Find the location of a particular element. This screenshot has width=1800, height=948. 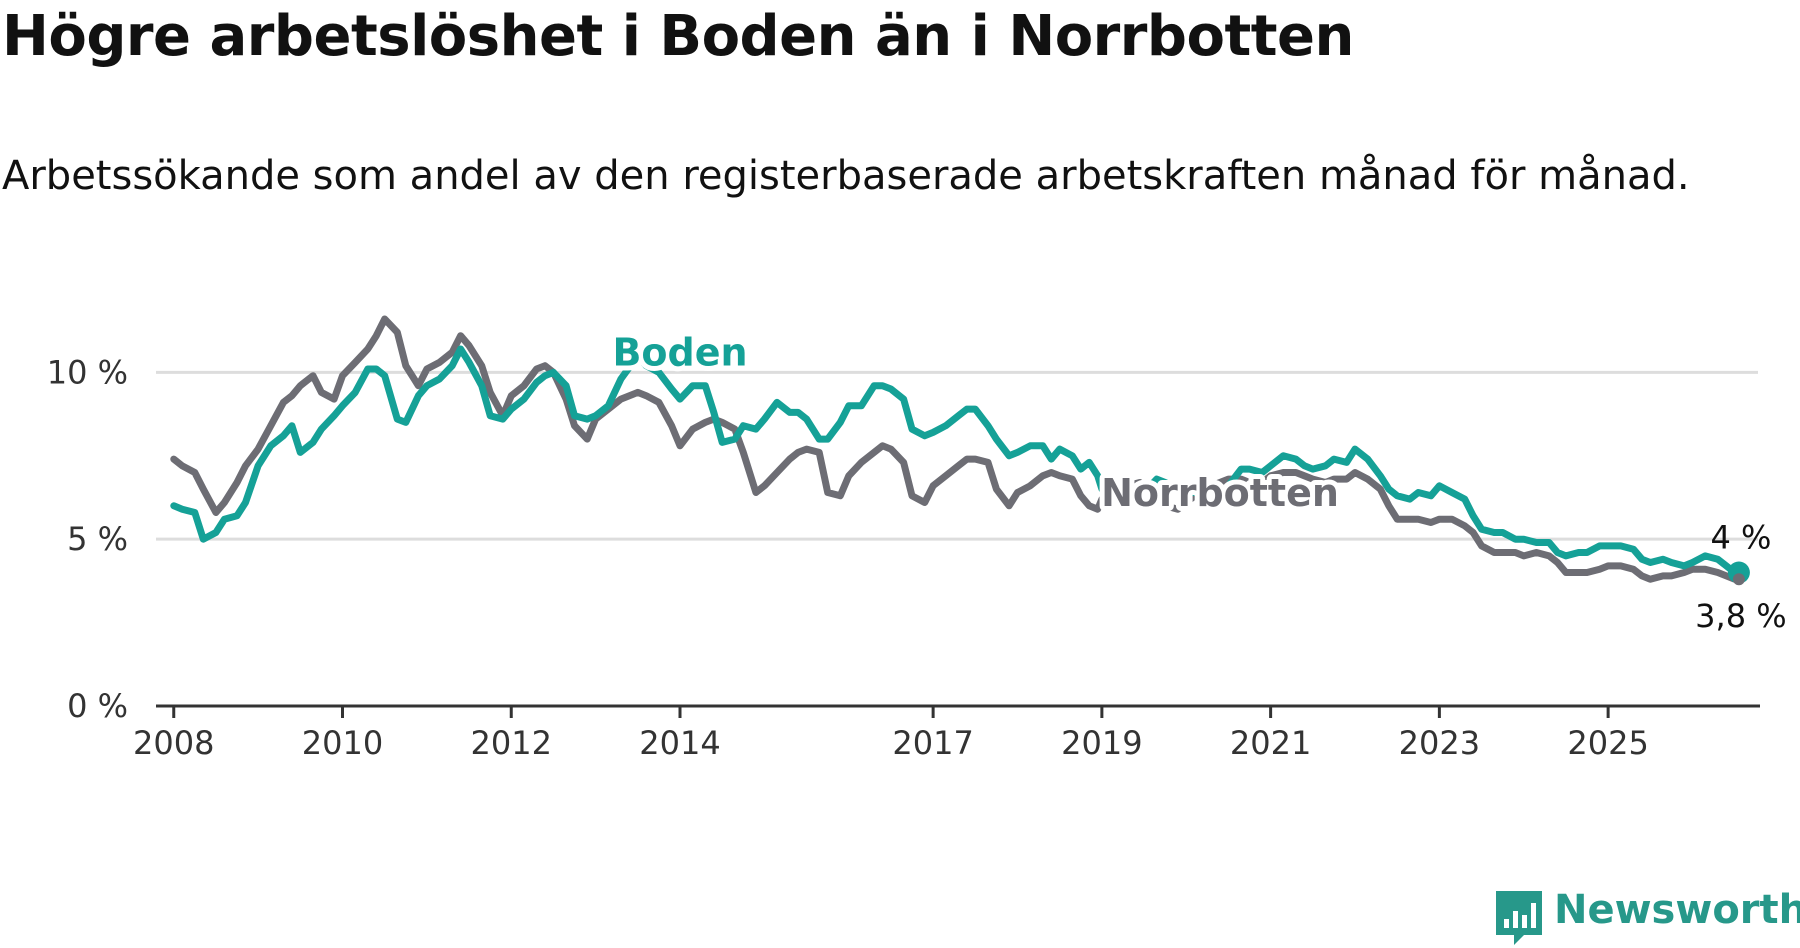

x-tick-label: 2025 is located at coordinates (1607, 743).